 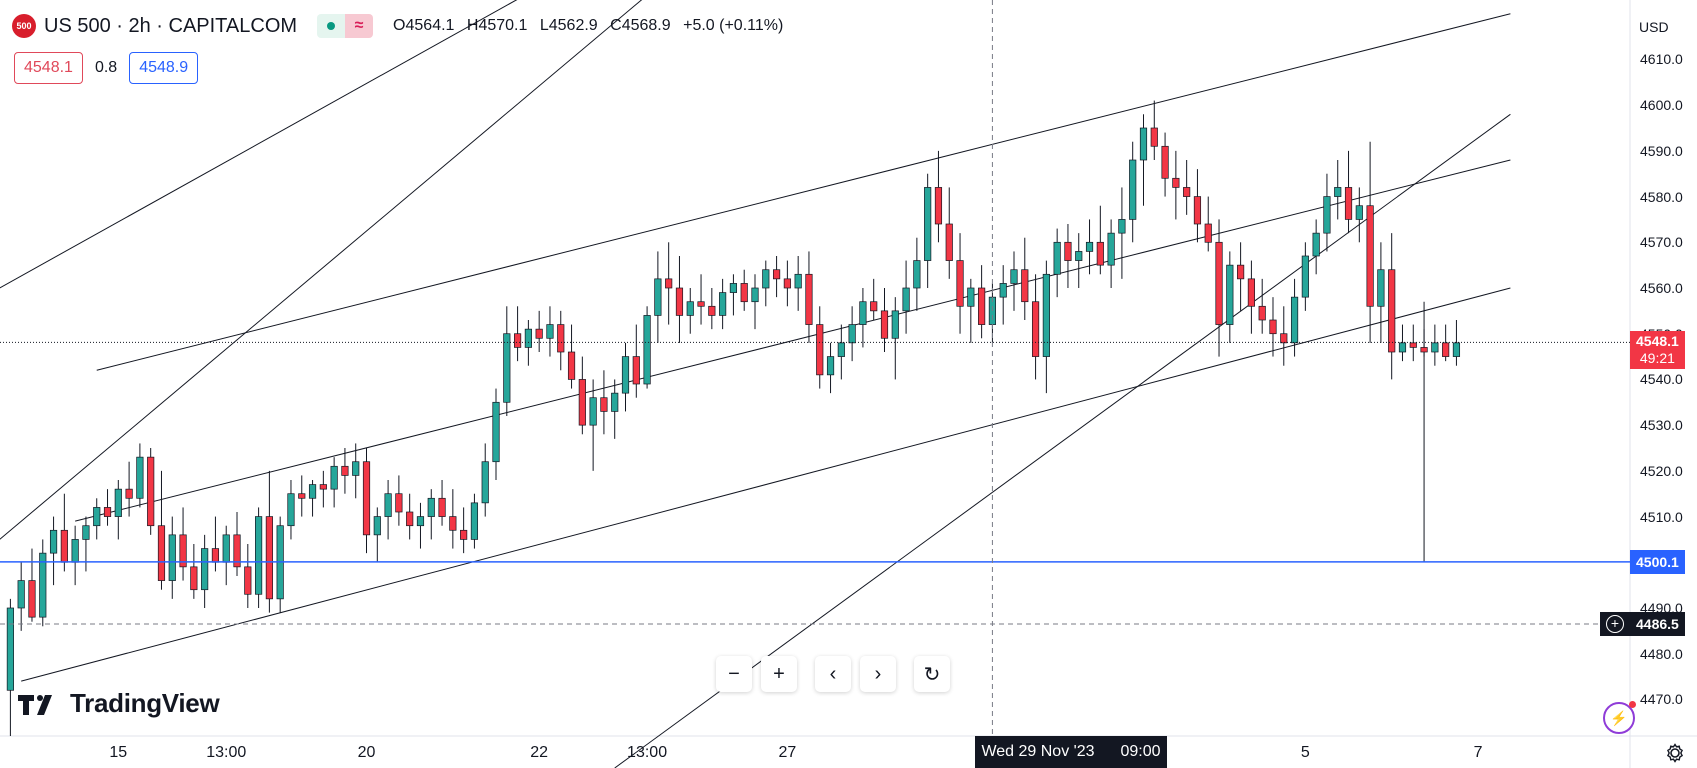 I want to click on scroll-controls: ‹ ›, so click(x=855, y=674).